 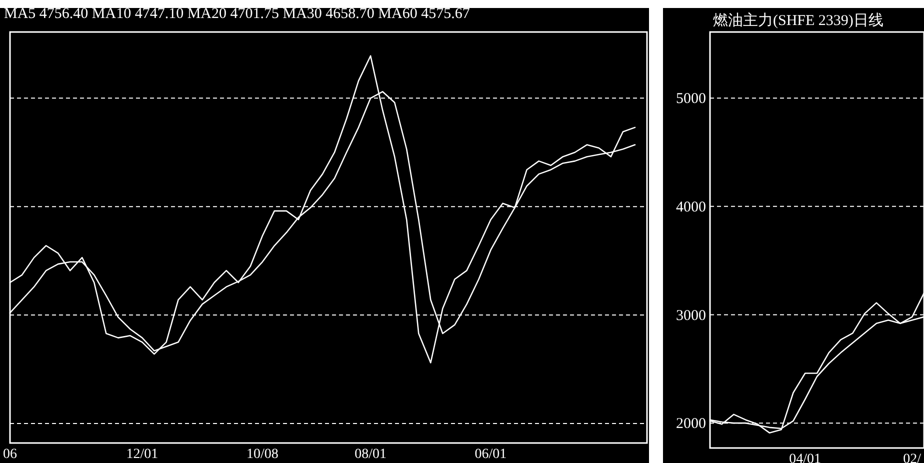 What do you see at coordinates (912, 457) in the screenshot?
I see `xtick: 02/` at bounding box center [912, 457].